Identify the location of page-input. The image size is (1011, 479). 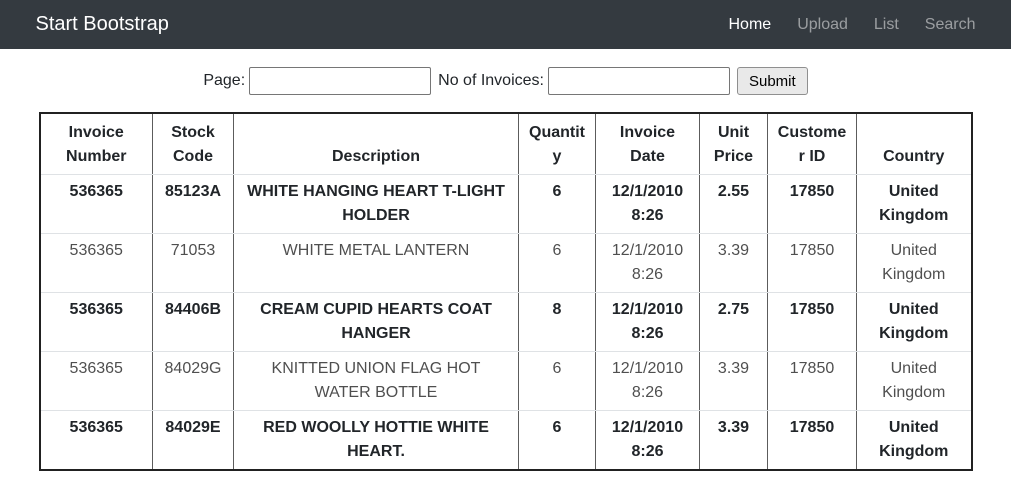
(340, 81).